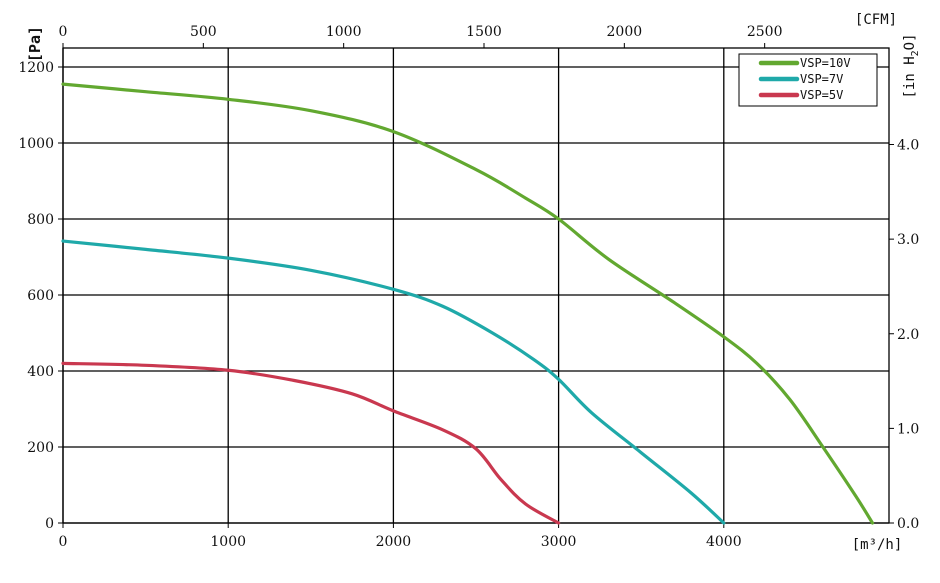 The image size is (940, 583). I want to click on right-tick-label: 1.0, so click(908, 429).